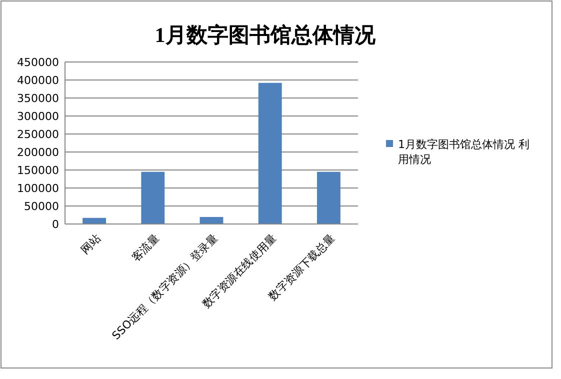 The image size is (561, 379). What do you see at coordinates (38, 62) in the screenshot?
I see `y-tick-label: 450000` at bounding box center [38, 62].